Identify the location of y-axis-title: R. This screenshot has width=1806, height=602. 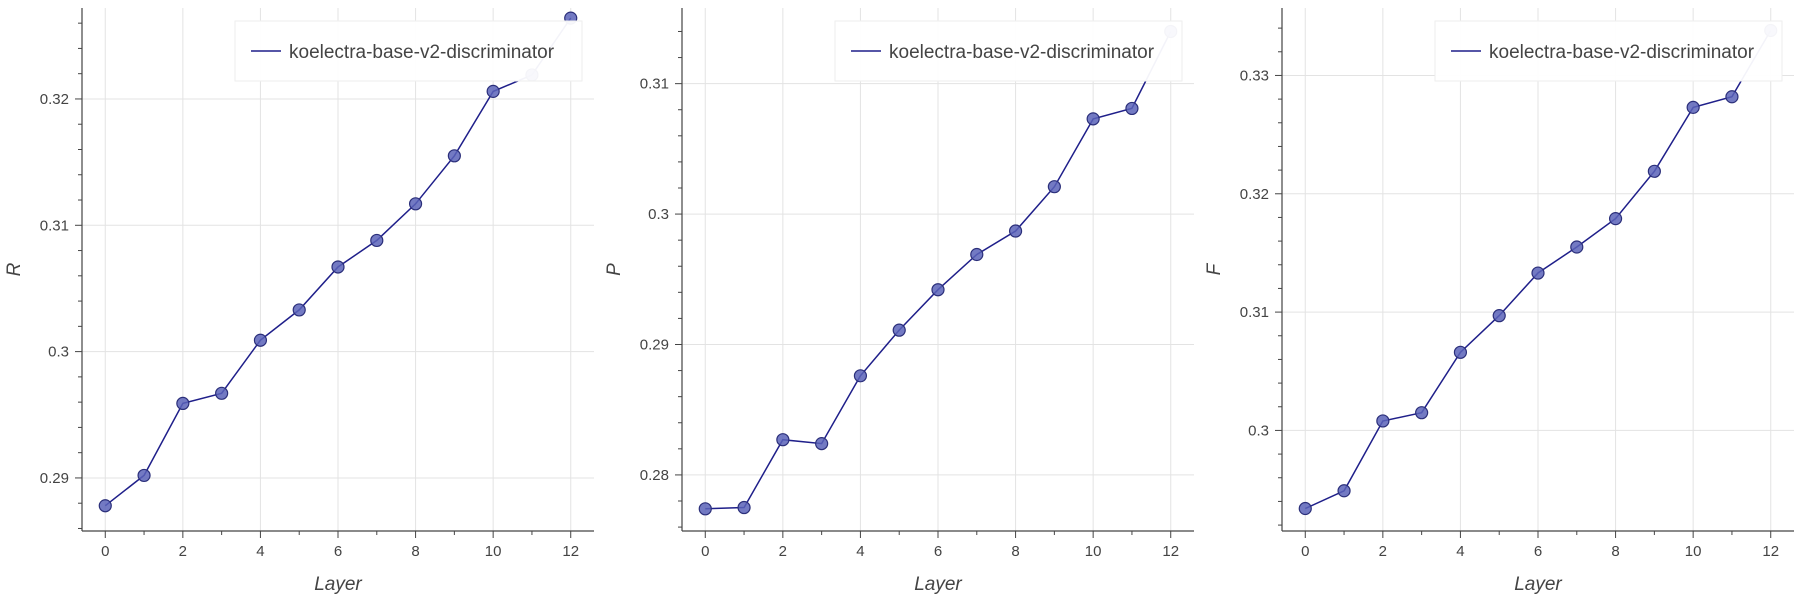
(14, 269).